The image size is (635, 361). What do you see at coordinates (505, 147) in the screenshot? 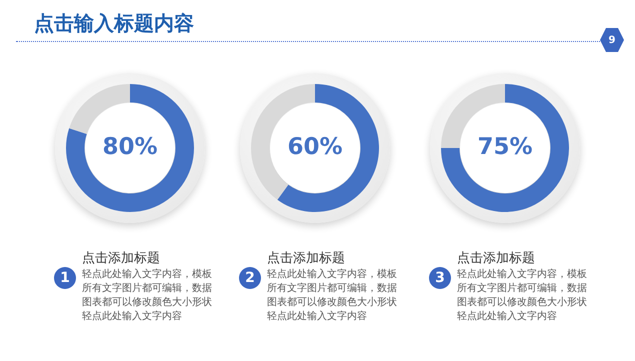
I see `data-label: 75%` at bounding box center [505, 147].